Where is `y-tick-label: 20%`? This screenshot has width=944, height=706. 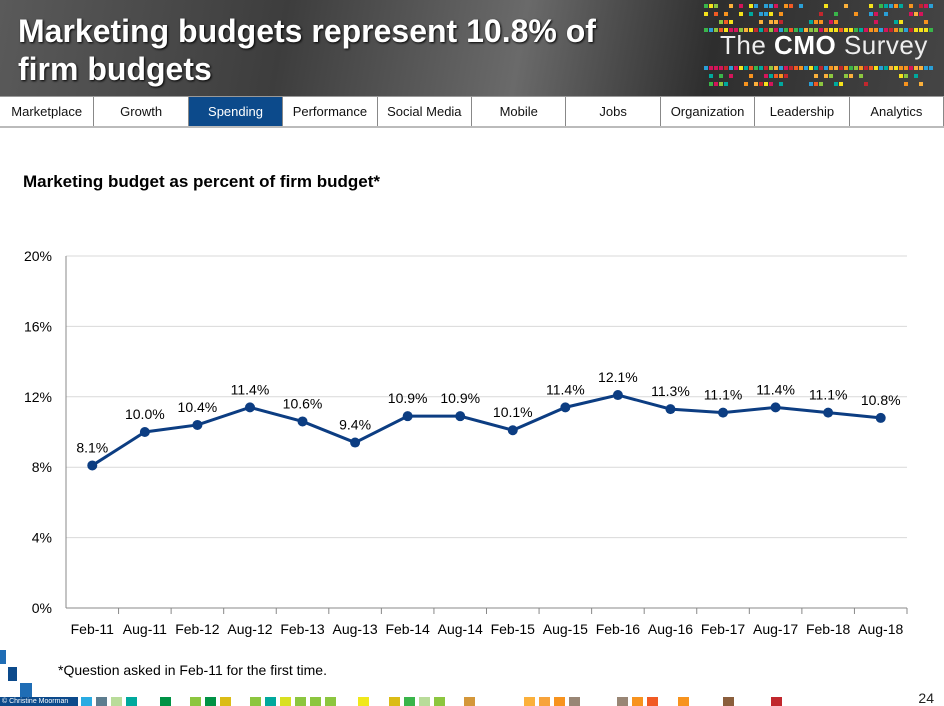 y-tick-label: 20% is located at coordinates (38, 256).